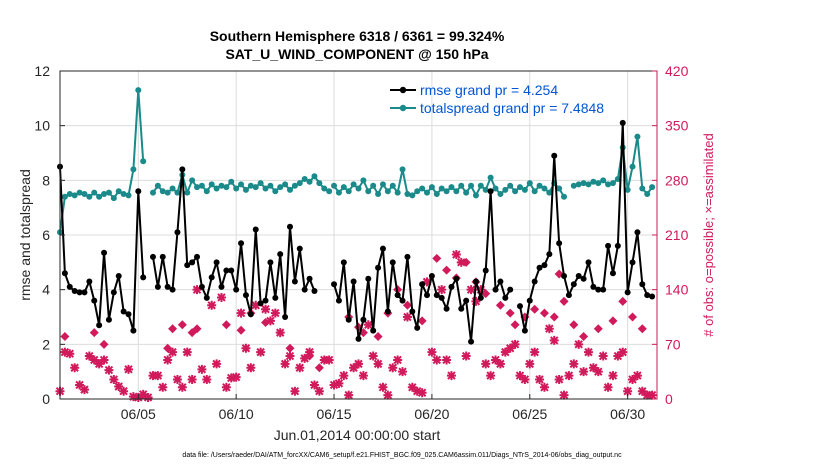 This screenshot has height=475, width=830. I want to click on y-tick-label: 0, so click(46, 399).